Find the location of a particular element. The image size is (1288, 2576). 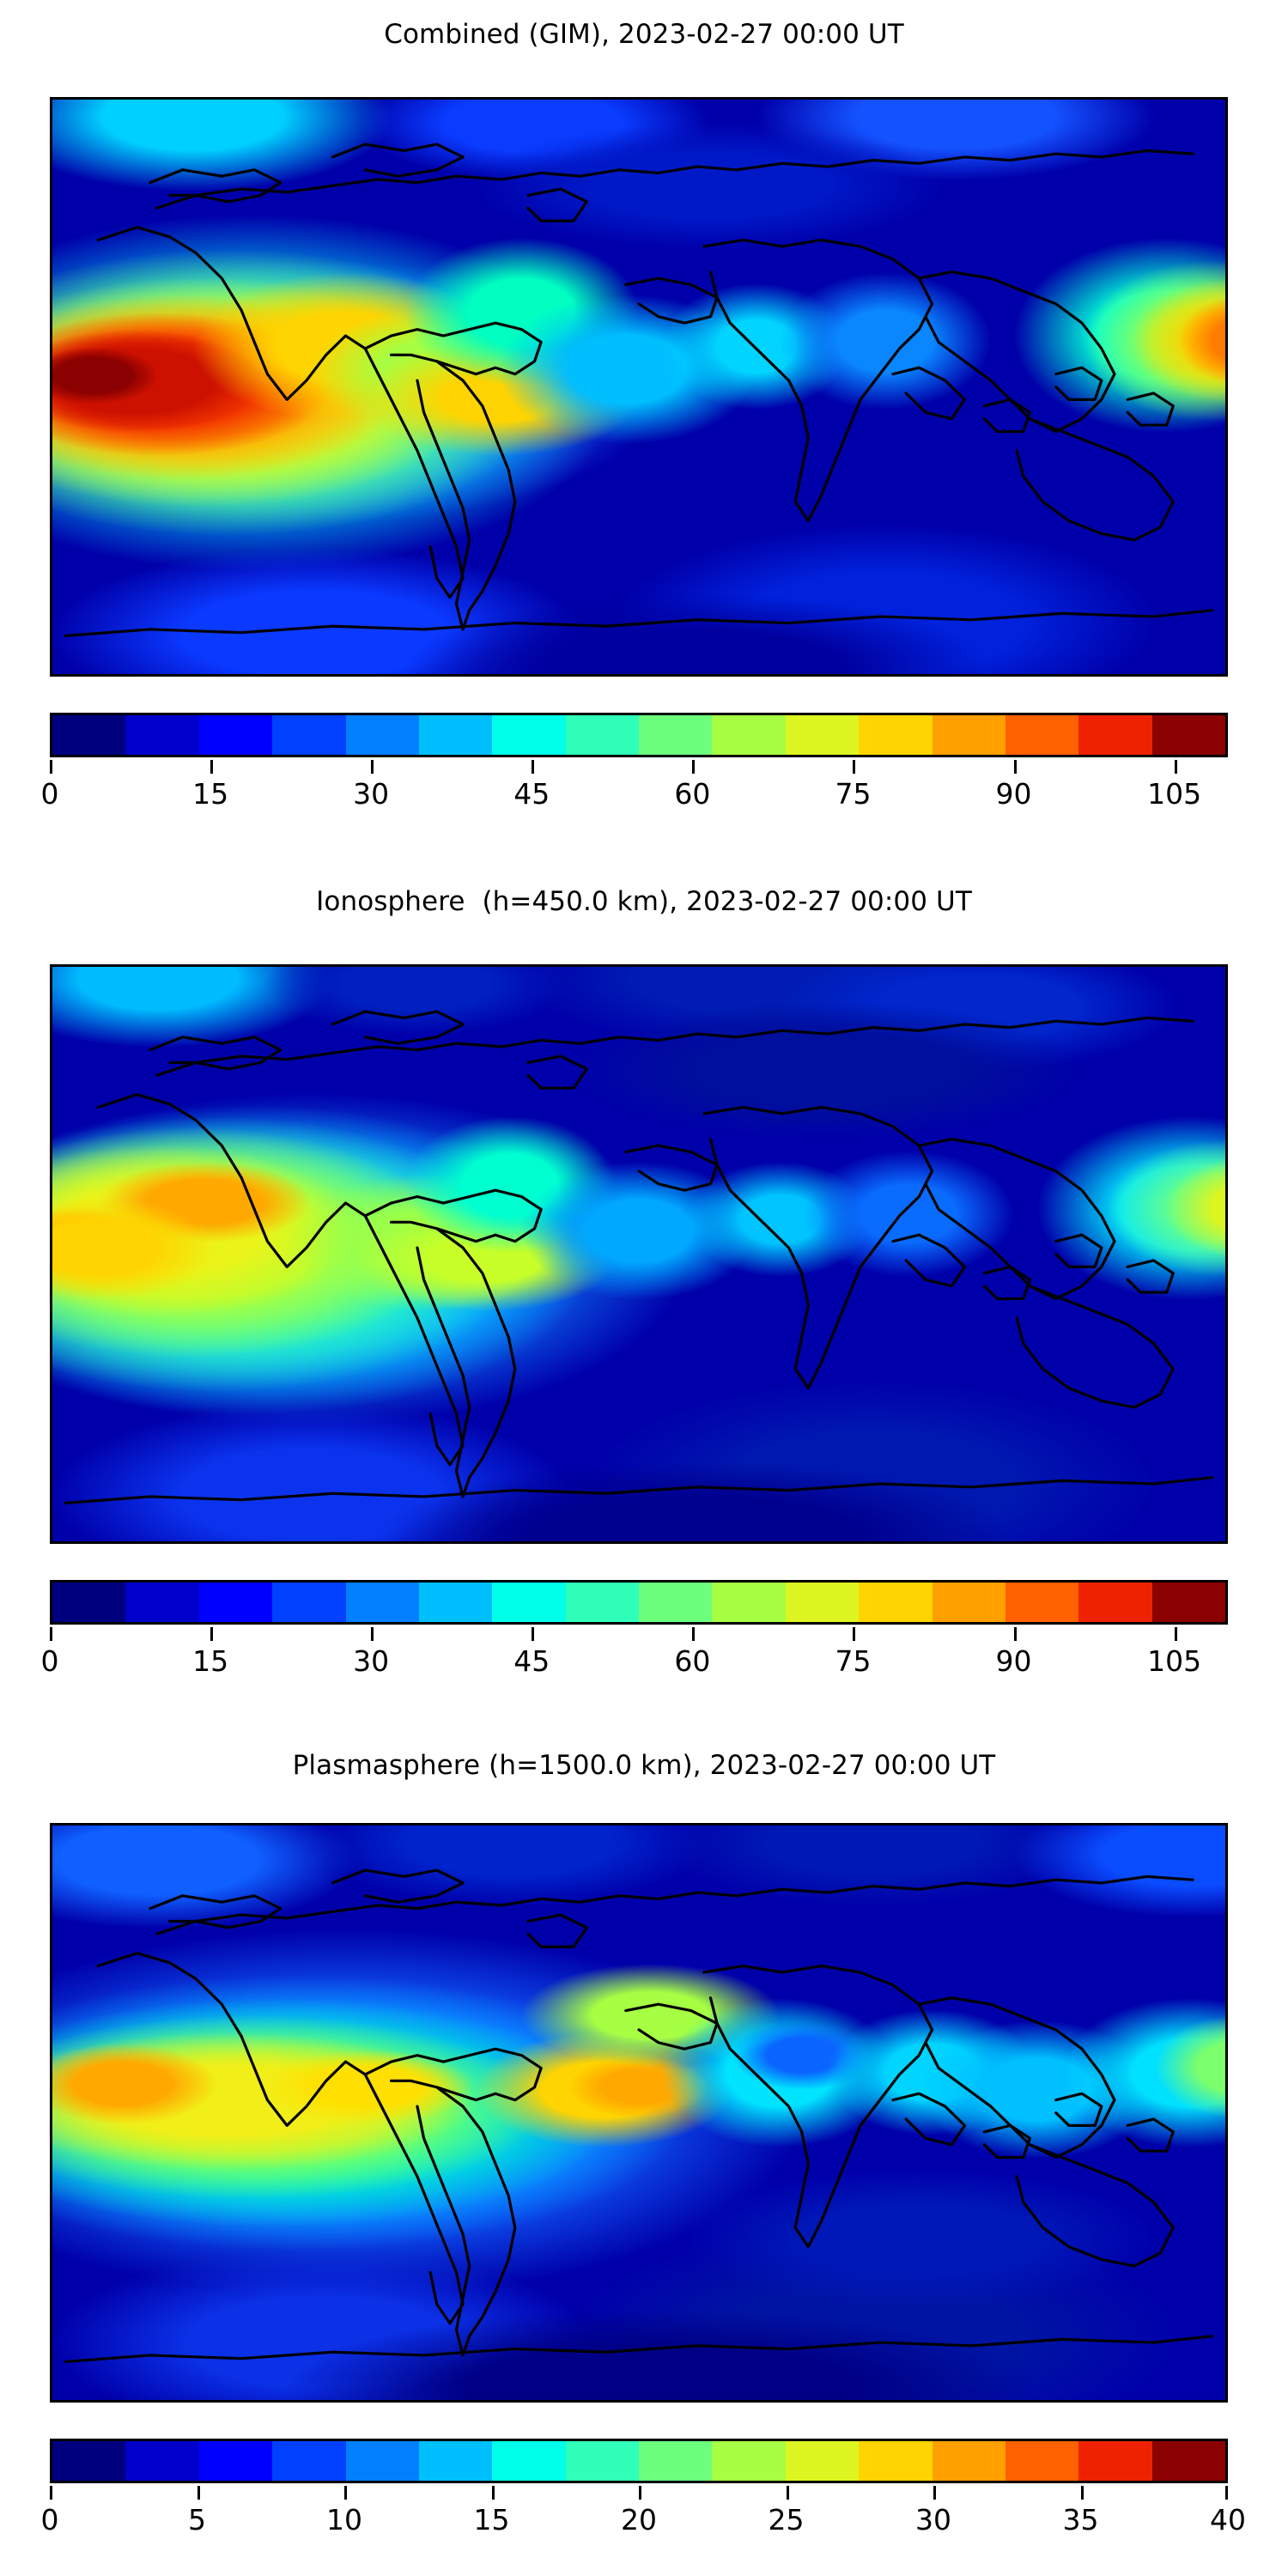

panel-title-combined: Combined (GIM), 2023-02-27 00:00 UT is located at coordinates (644, 34).